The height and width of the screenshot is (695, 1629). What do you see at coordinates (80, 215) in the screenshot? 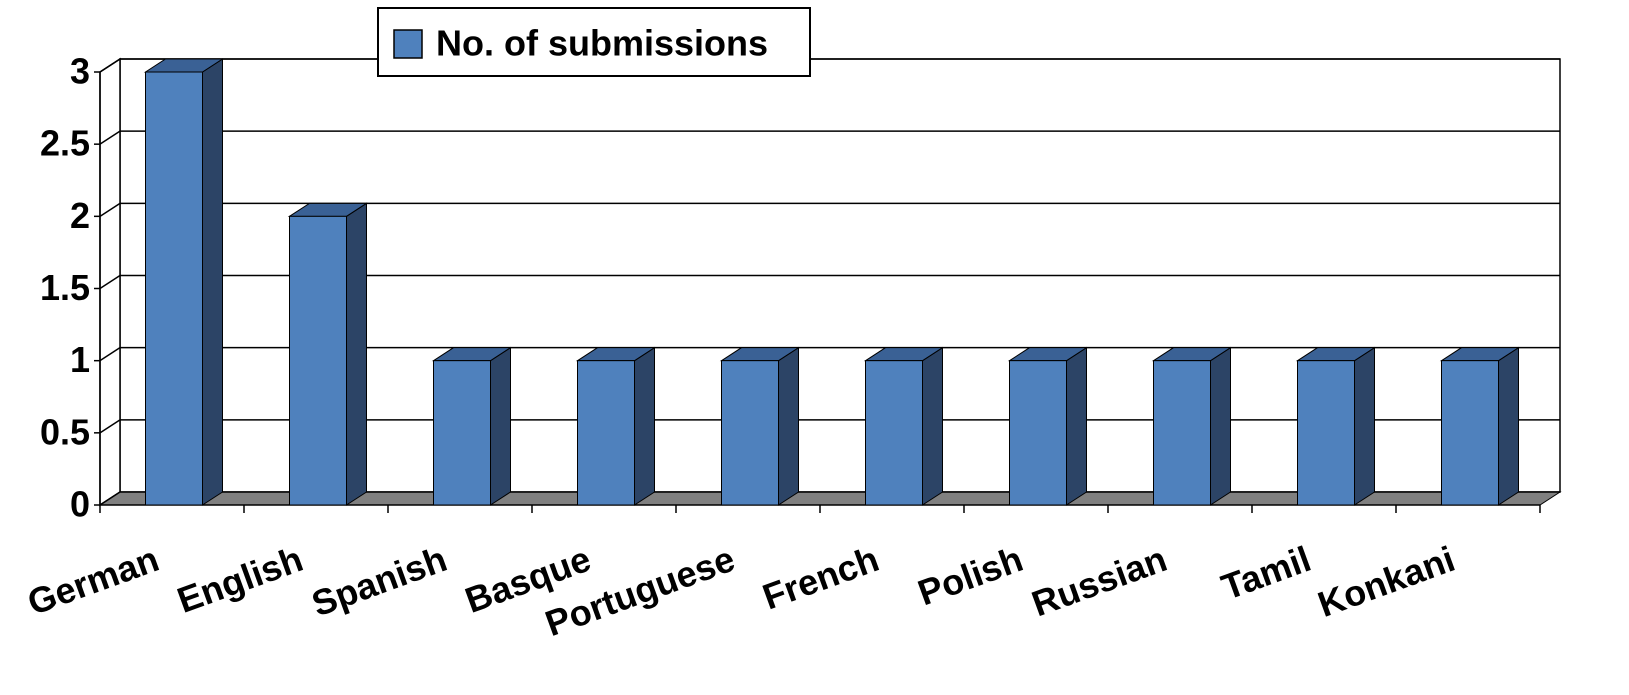
I see `y-tick-label: 2` at bounding box center [80, 215].